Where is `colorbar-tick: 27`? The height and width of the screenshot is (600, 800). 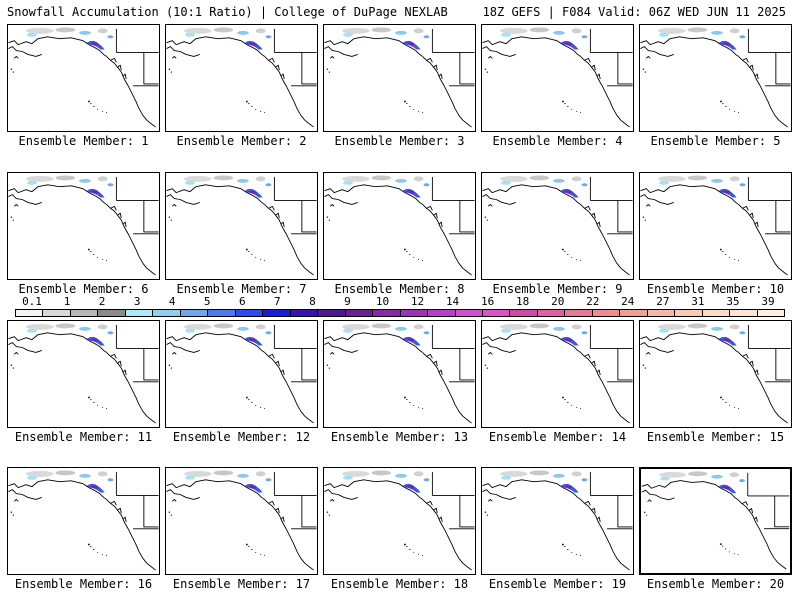
colorbar-tick: 27 is located at coordinates (663, 301).